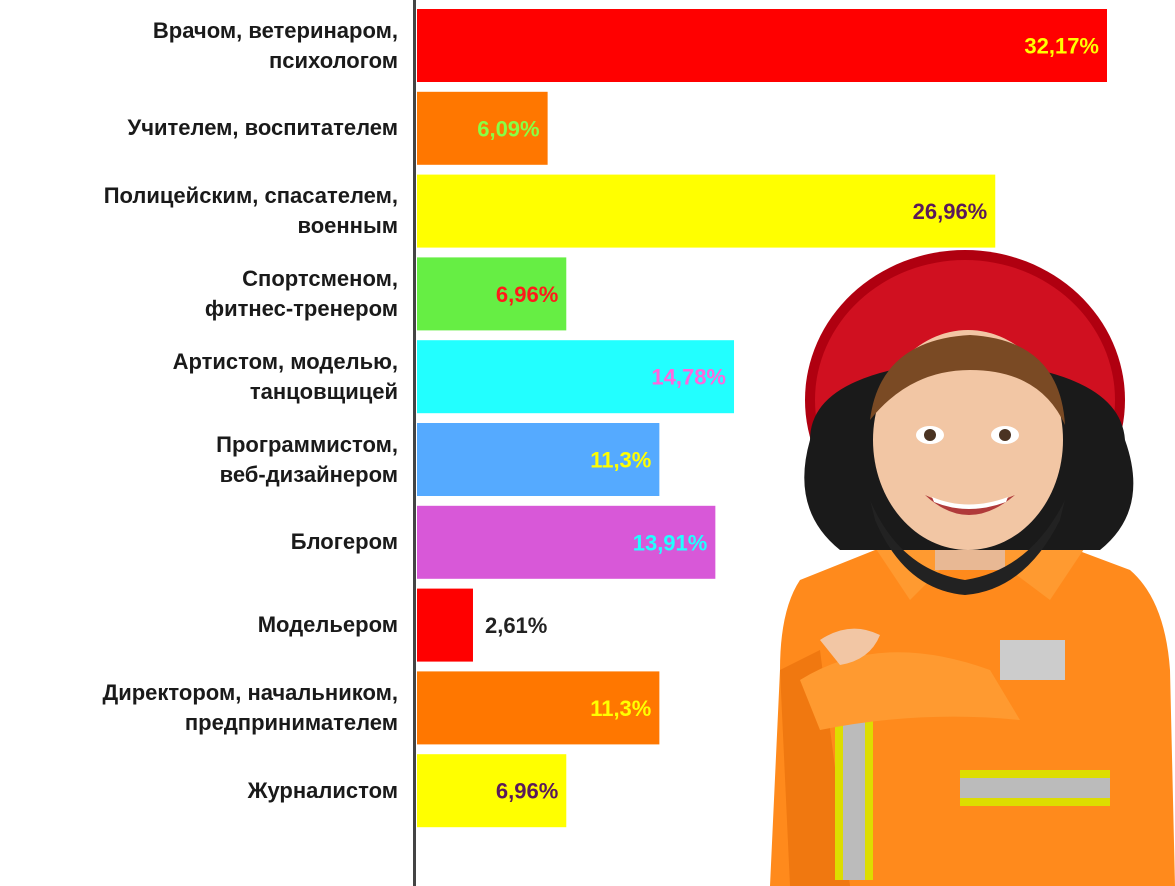 This screenshot has height=886, width=1175. Describe the element at coordinates (620, 460) in the screenshot. I see `value-label-5: 11,3%` at that location.